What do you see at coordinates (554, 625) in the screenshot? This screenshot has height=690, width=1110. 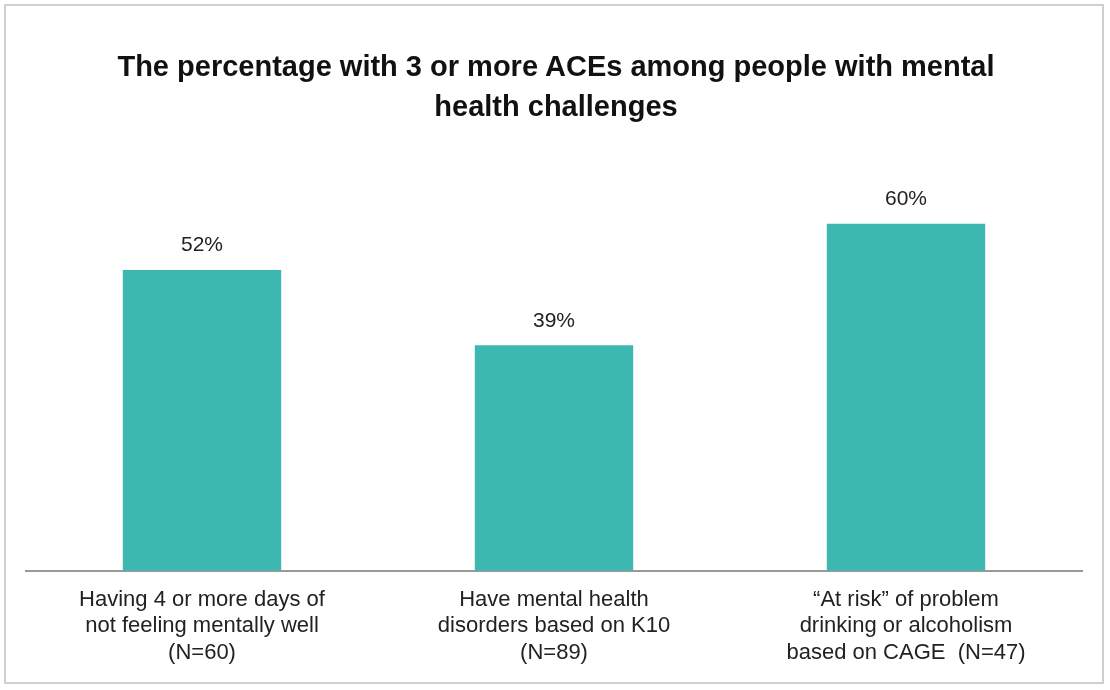 I see `x-tick-label: Have mental health disorders based on K10 (N=89)` at bounding box center [554, 625].